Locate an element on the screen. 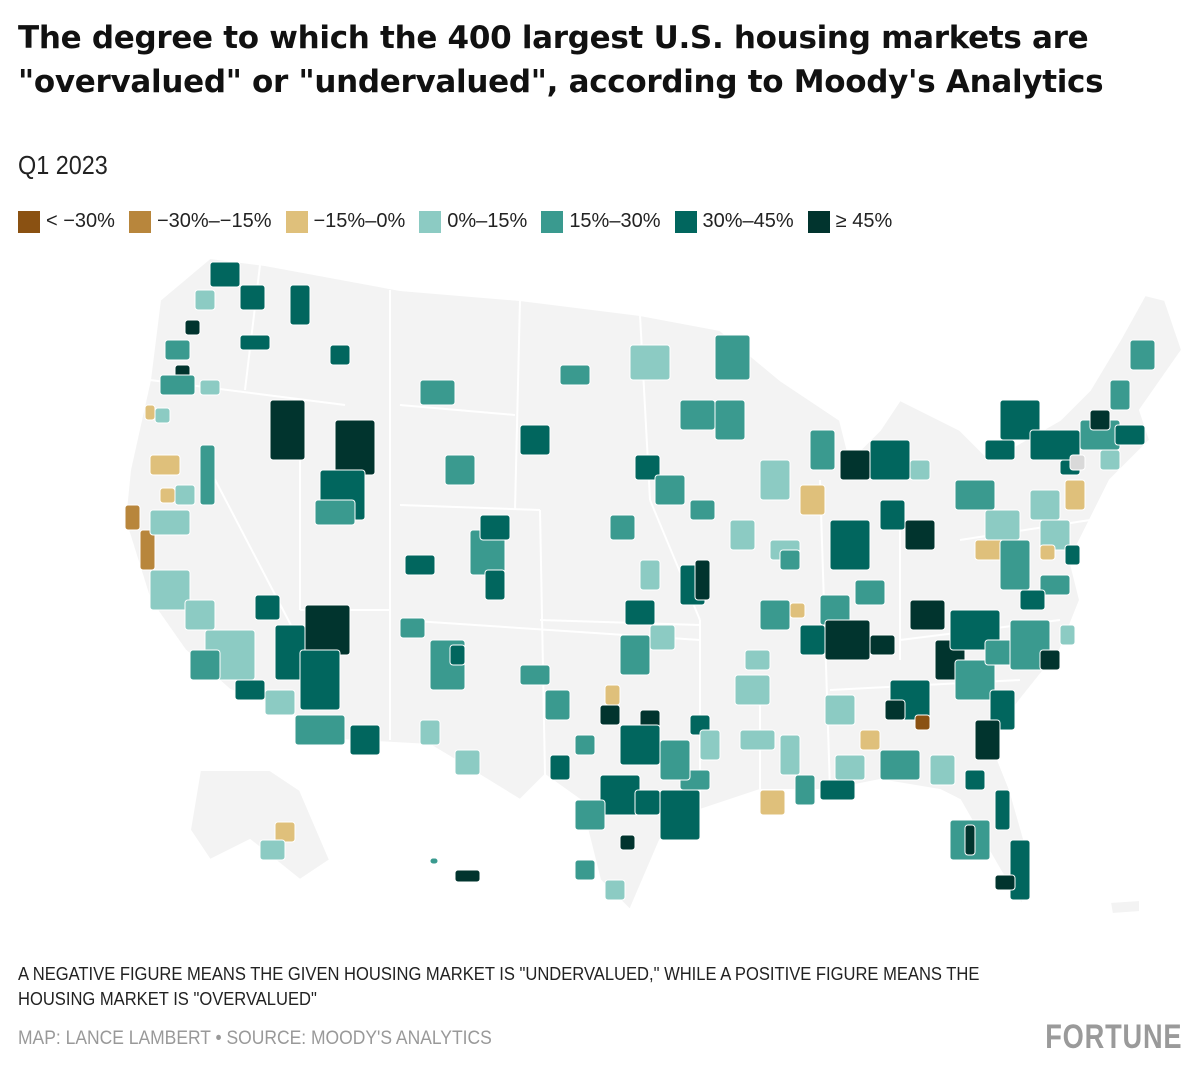  legend-label: 0%–15% is located at coordinates (487, 221).